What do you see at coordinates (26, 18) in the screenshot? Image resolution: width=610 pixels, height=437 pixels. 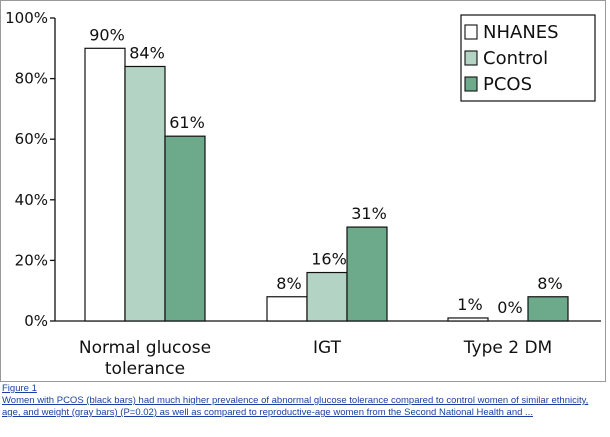 I see `y-tick-label: 100%` at bounding box center [26, 18].